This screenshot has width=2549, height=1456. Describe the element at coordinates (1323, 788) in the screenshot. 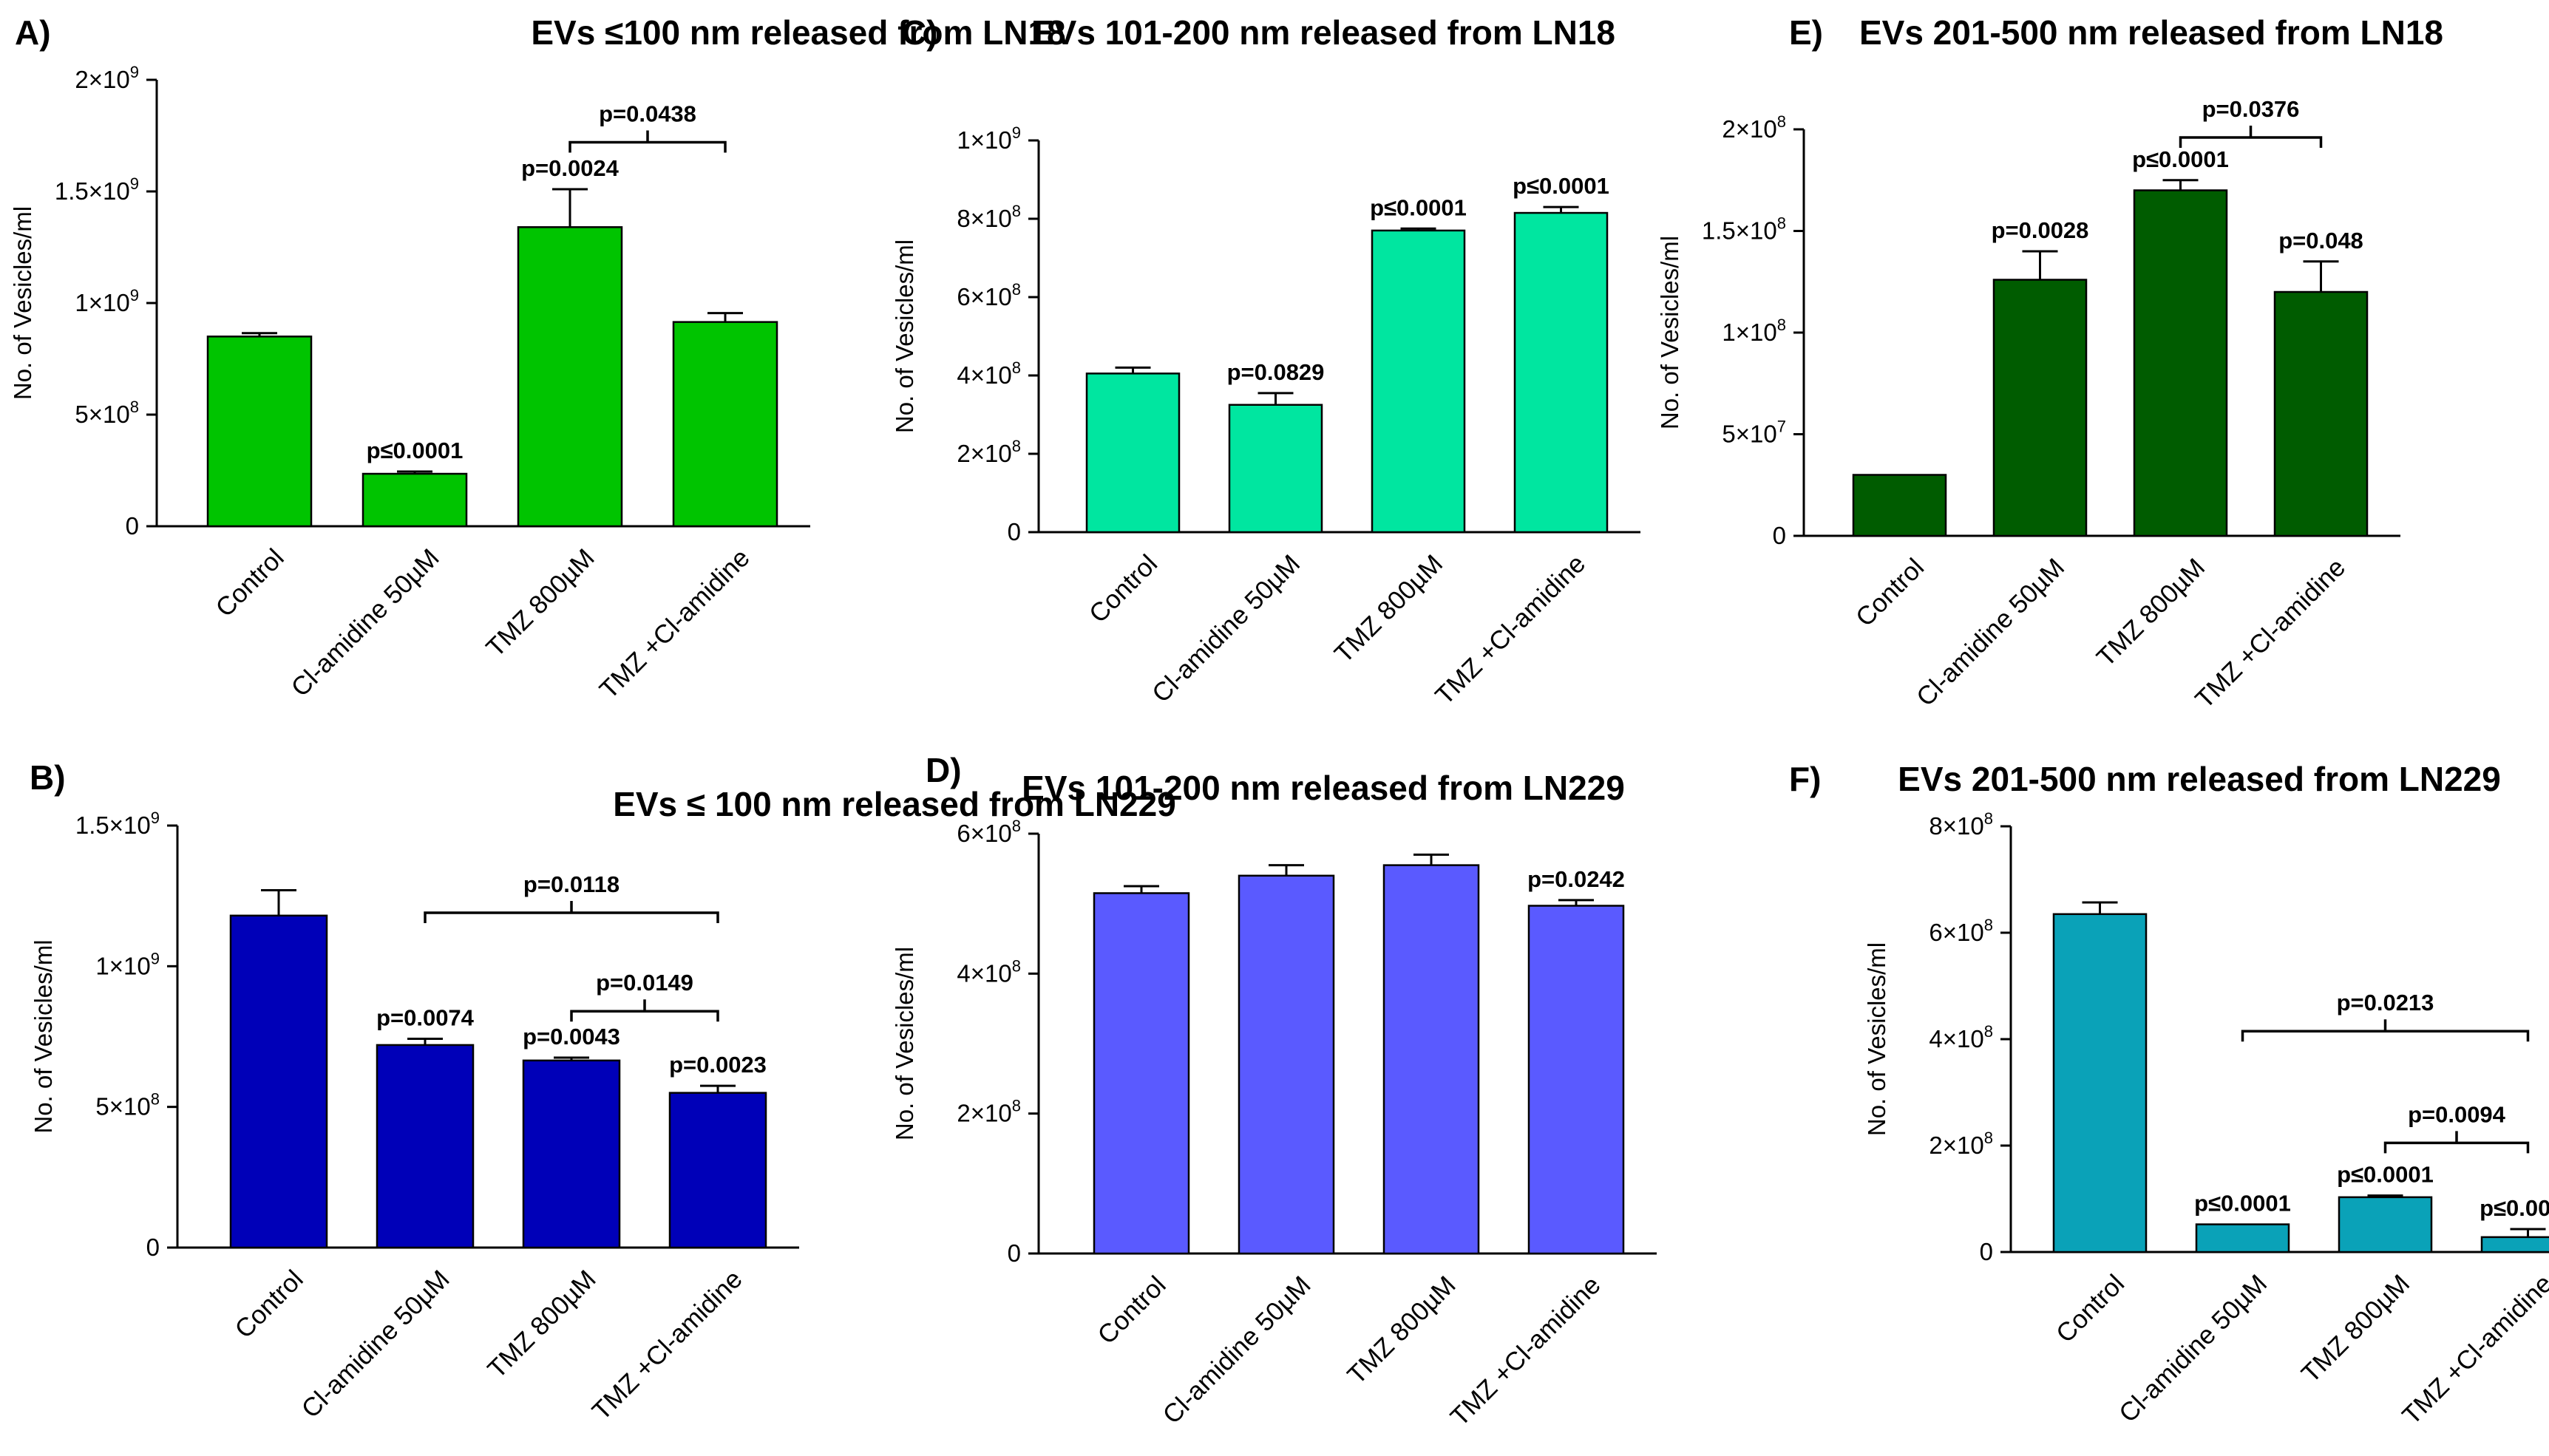

I see `chart-title: EVs 101-200 nm released from LN229` at that location.